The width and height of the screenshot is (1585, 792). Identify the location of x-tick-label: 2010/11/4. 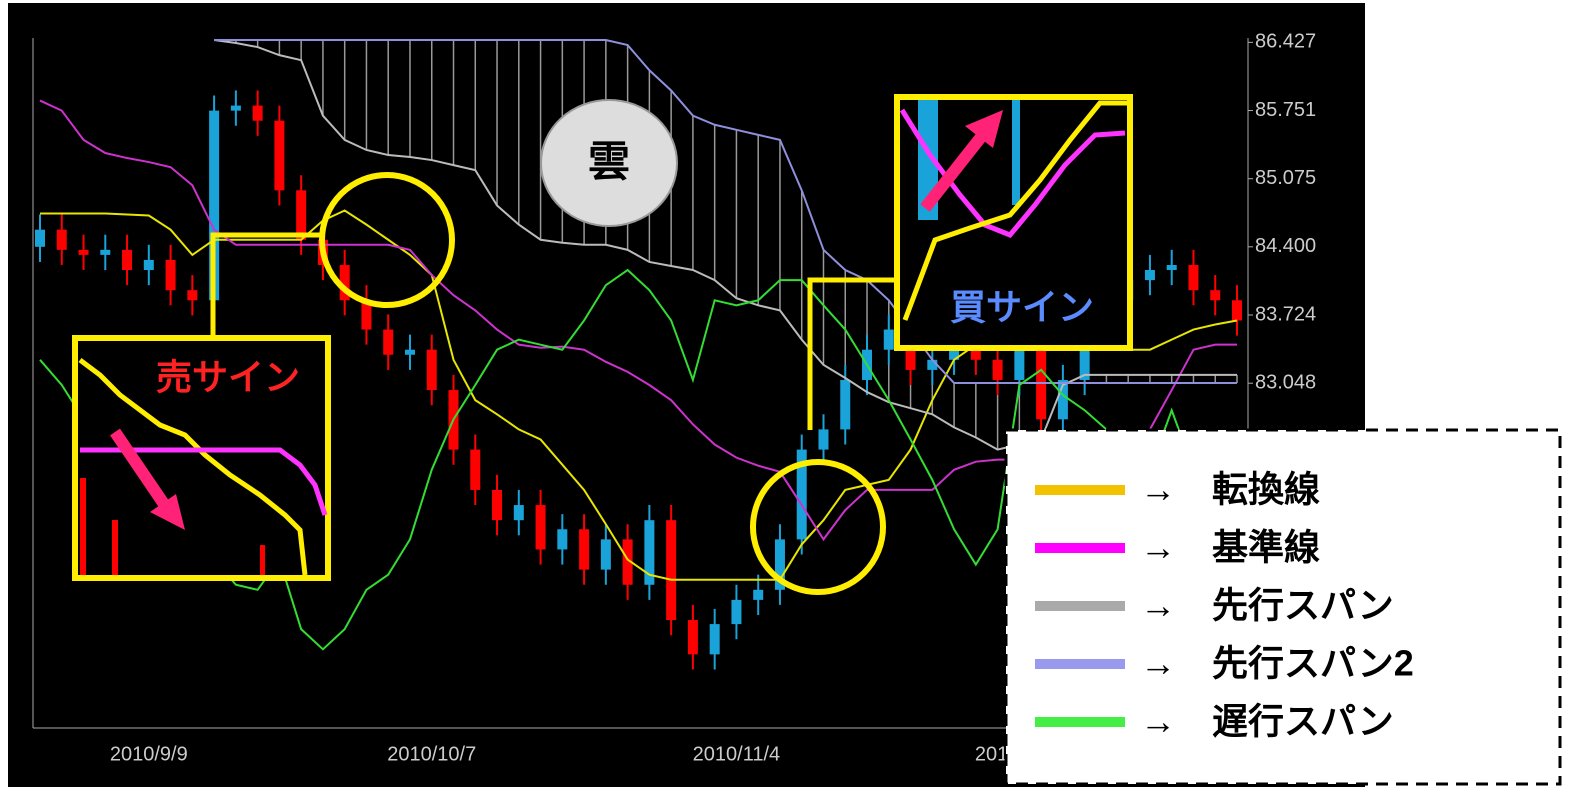
(737, 754).